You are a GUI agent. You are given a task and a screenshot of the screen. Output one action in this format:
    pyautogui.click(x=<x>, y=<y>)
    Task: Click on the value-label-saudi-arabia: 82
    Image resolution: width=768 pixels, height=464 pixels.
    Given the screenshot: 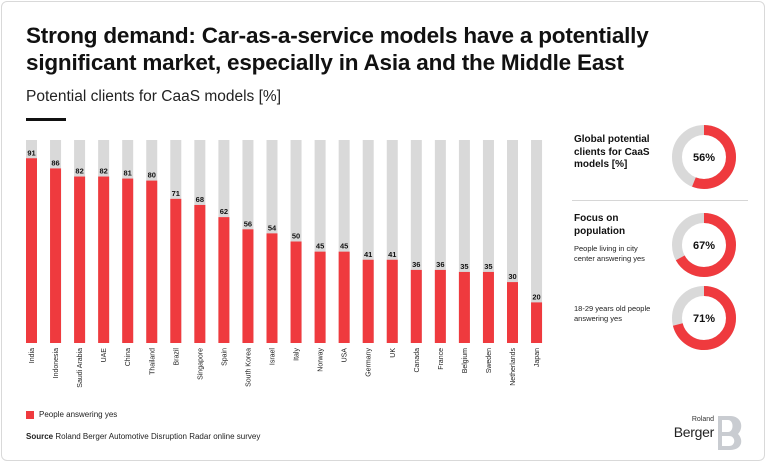 What is the action you would take?
    pyautogui.click(x=79, y=171)
    